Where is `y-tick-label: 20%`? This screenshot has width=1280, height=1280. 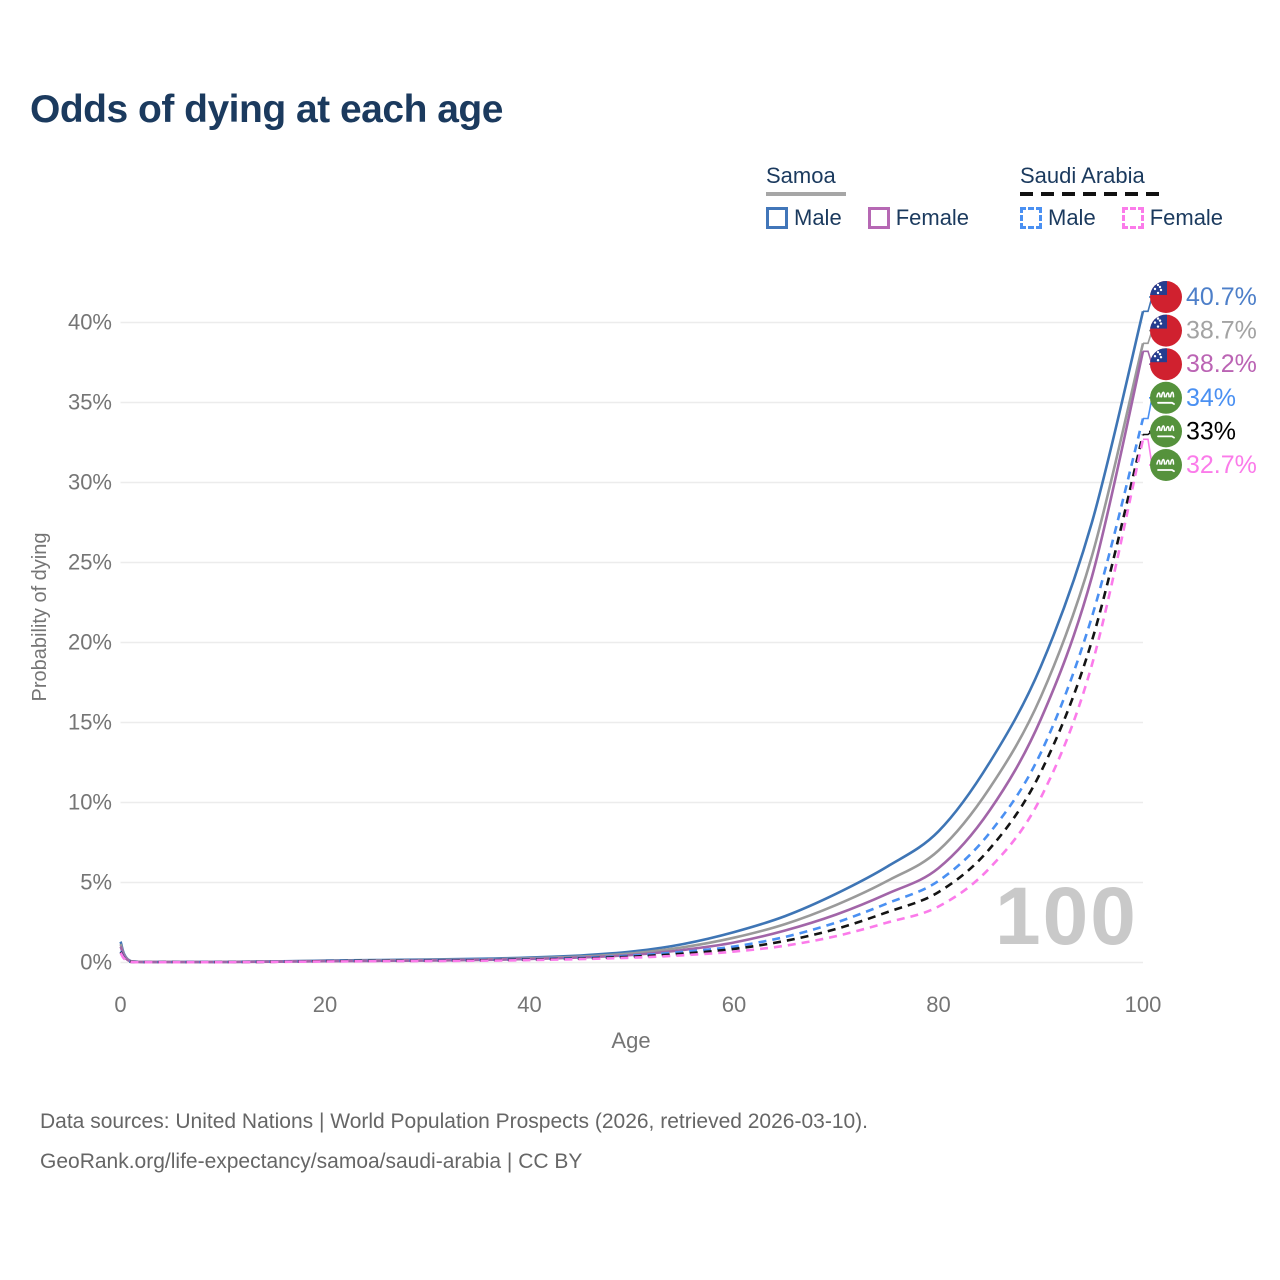
y-tick-label: 20% is located at coordinates (90, 642).